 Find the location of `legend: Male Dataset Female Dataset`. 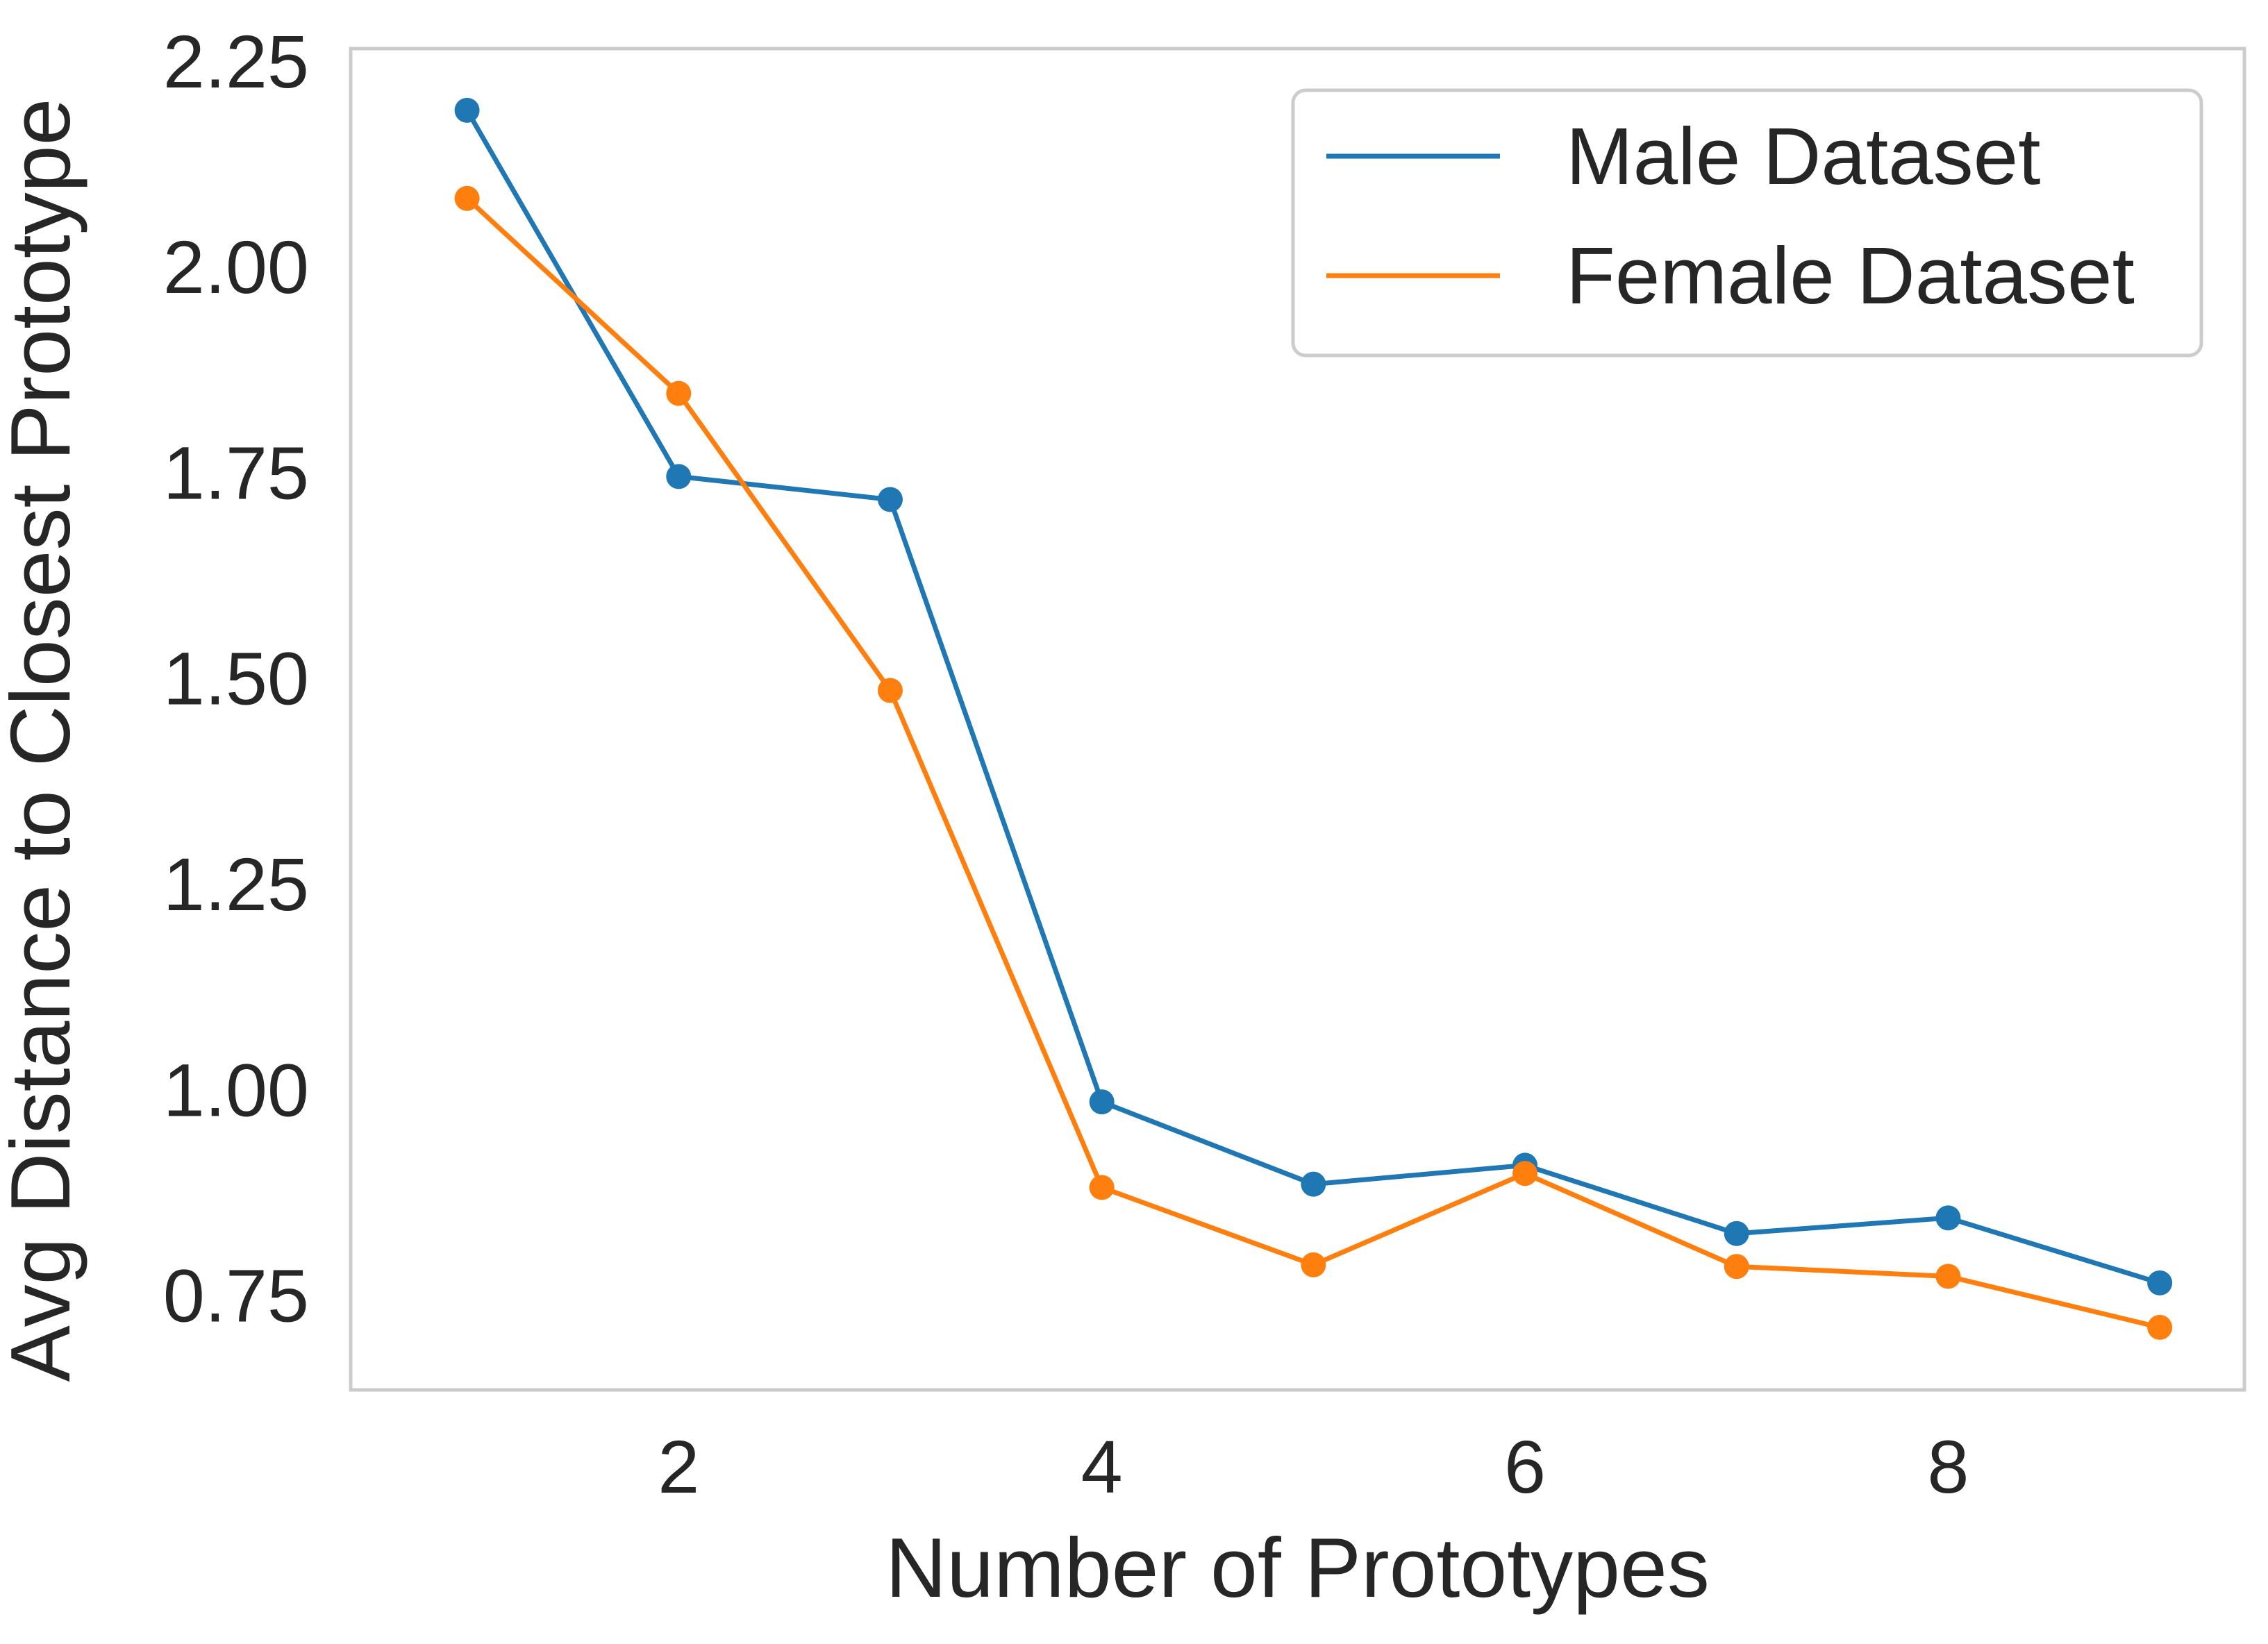

legend: Male Dataset Female Dataset is located at coordinates (1747, 223).